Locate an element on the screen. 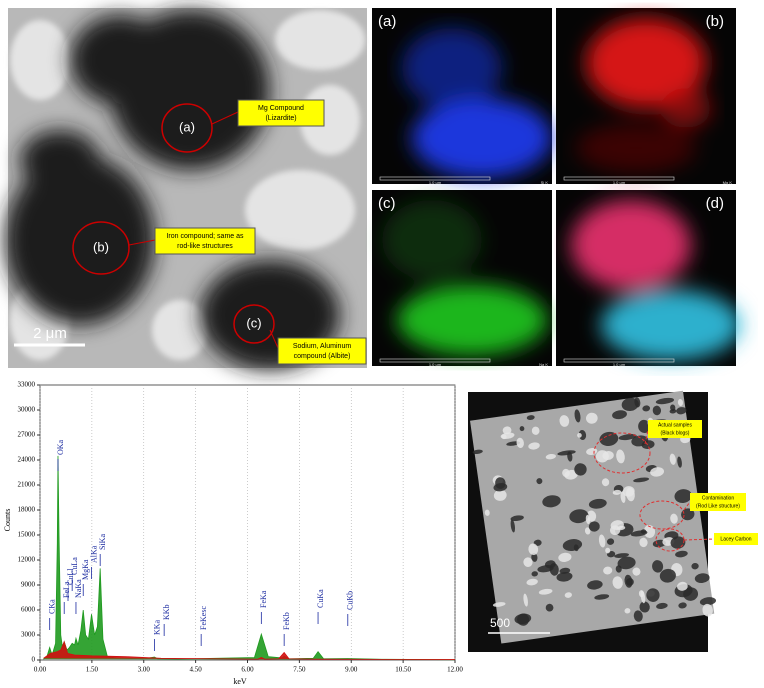 This screenshot has height=688, width=764. peak-label: SiKa is located at coordinates (102, 542).